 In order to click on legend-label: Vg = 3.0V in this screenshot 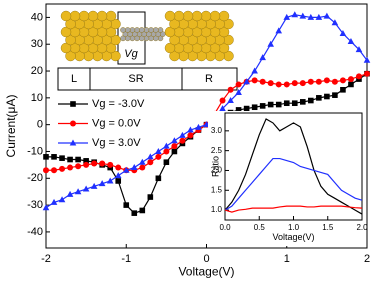, I will do `click(116, 143)`.